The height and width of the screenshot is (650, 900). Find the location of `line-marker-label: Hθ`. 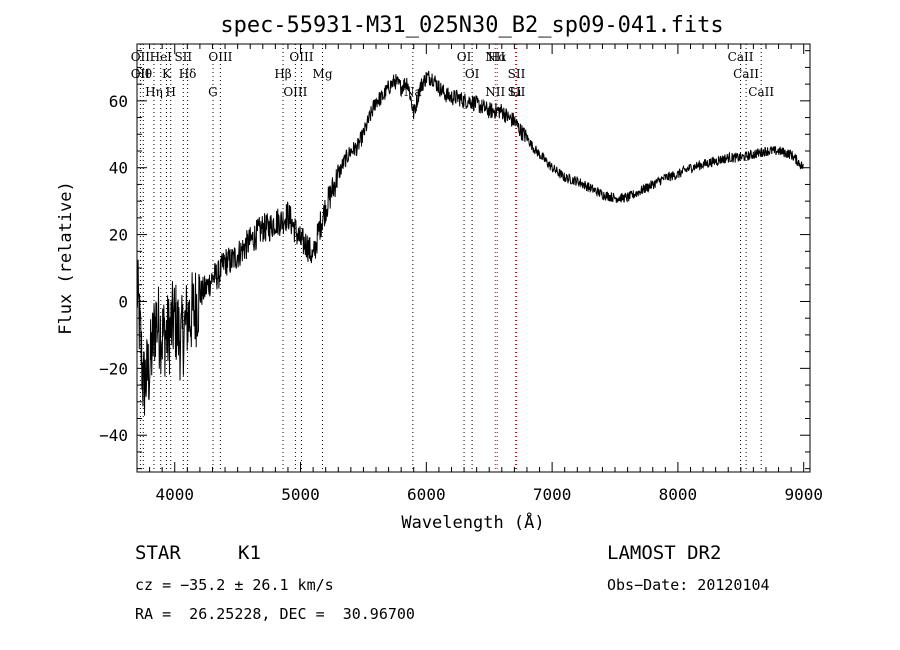

line-marker-label: Hθ is located at coordinates (143, 74).